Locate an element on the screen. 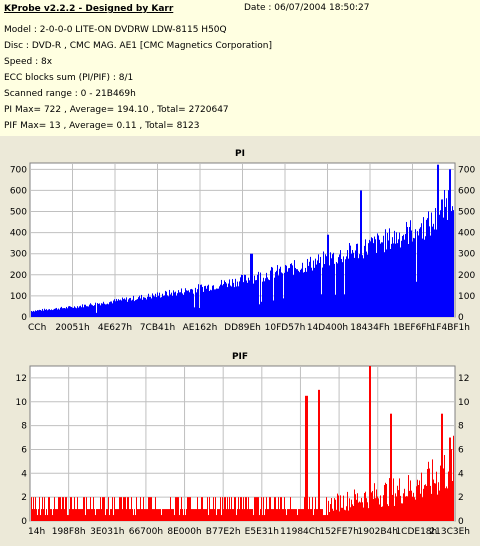 Image resolution: width=480 pixels, height=546 pixels. y-tick-label-left: 2 is located at coordinates (24, 498).